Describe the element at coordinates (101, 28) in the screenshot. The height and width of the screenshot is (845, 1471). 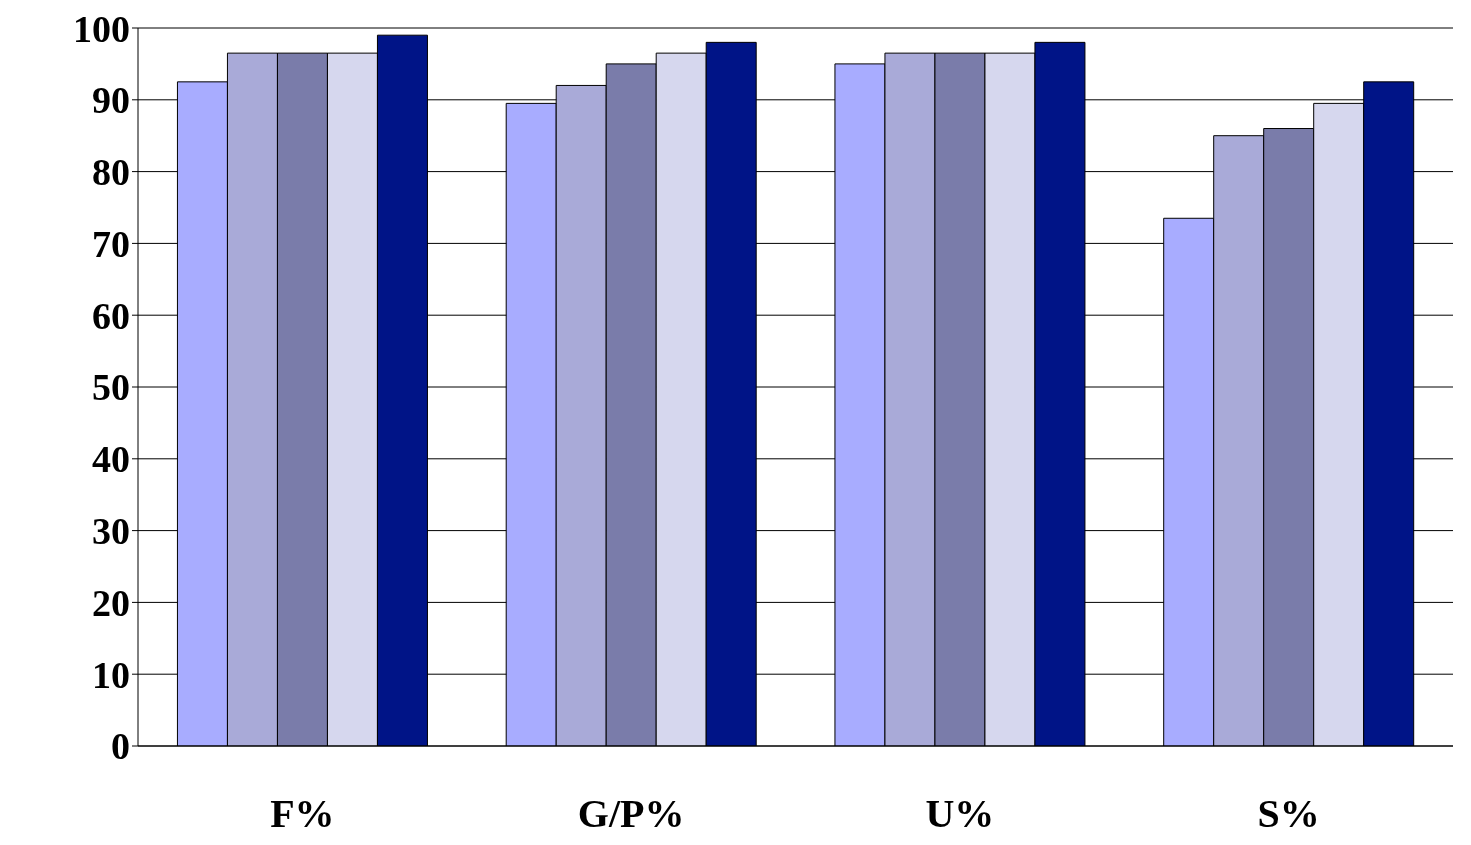
I see `y-tick-label: 100` at that location.